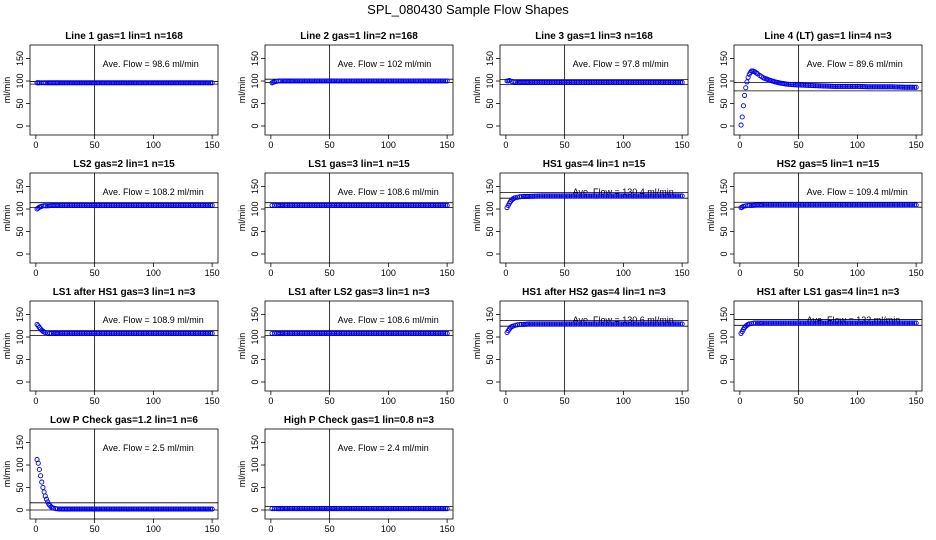  Describe the element at coordinates (124, 207) in the screenshot. I see `data-points` at that location.